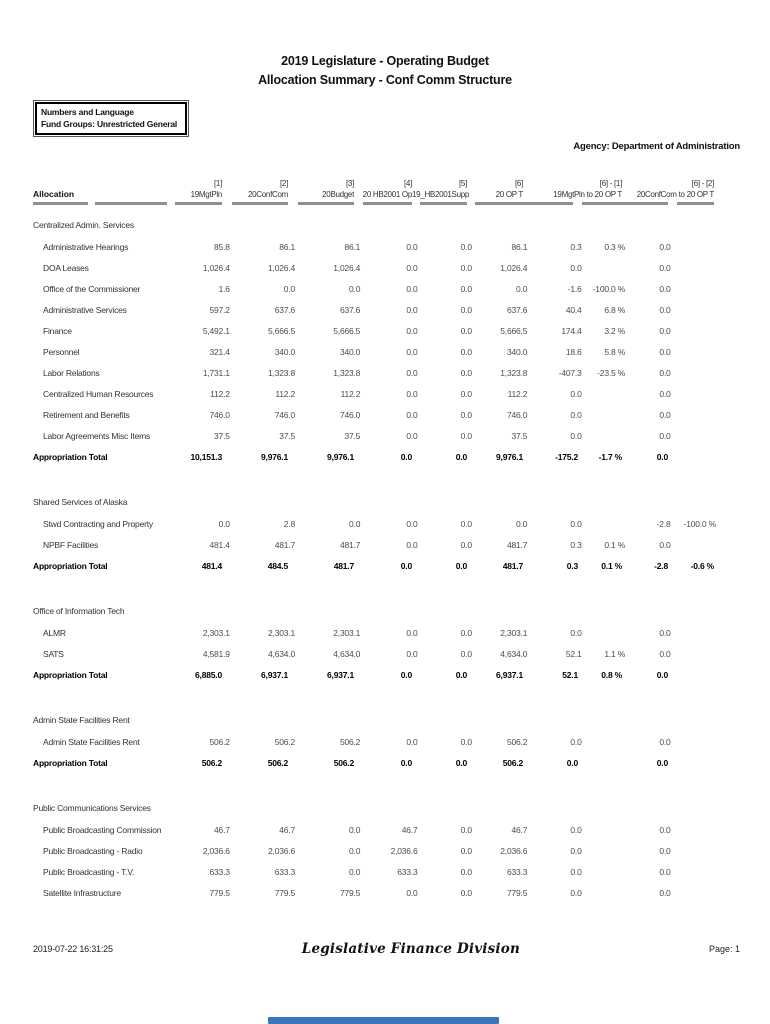 The image size is (770, 1024). Describe the element at coordinates (463, 183) in the screenshot. I see `column-number: [5]` at that location.